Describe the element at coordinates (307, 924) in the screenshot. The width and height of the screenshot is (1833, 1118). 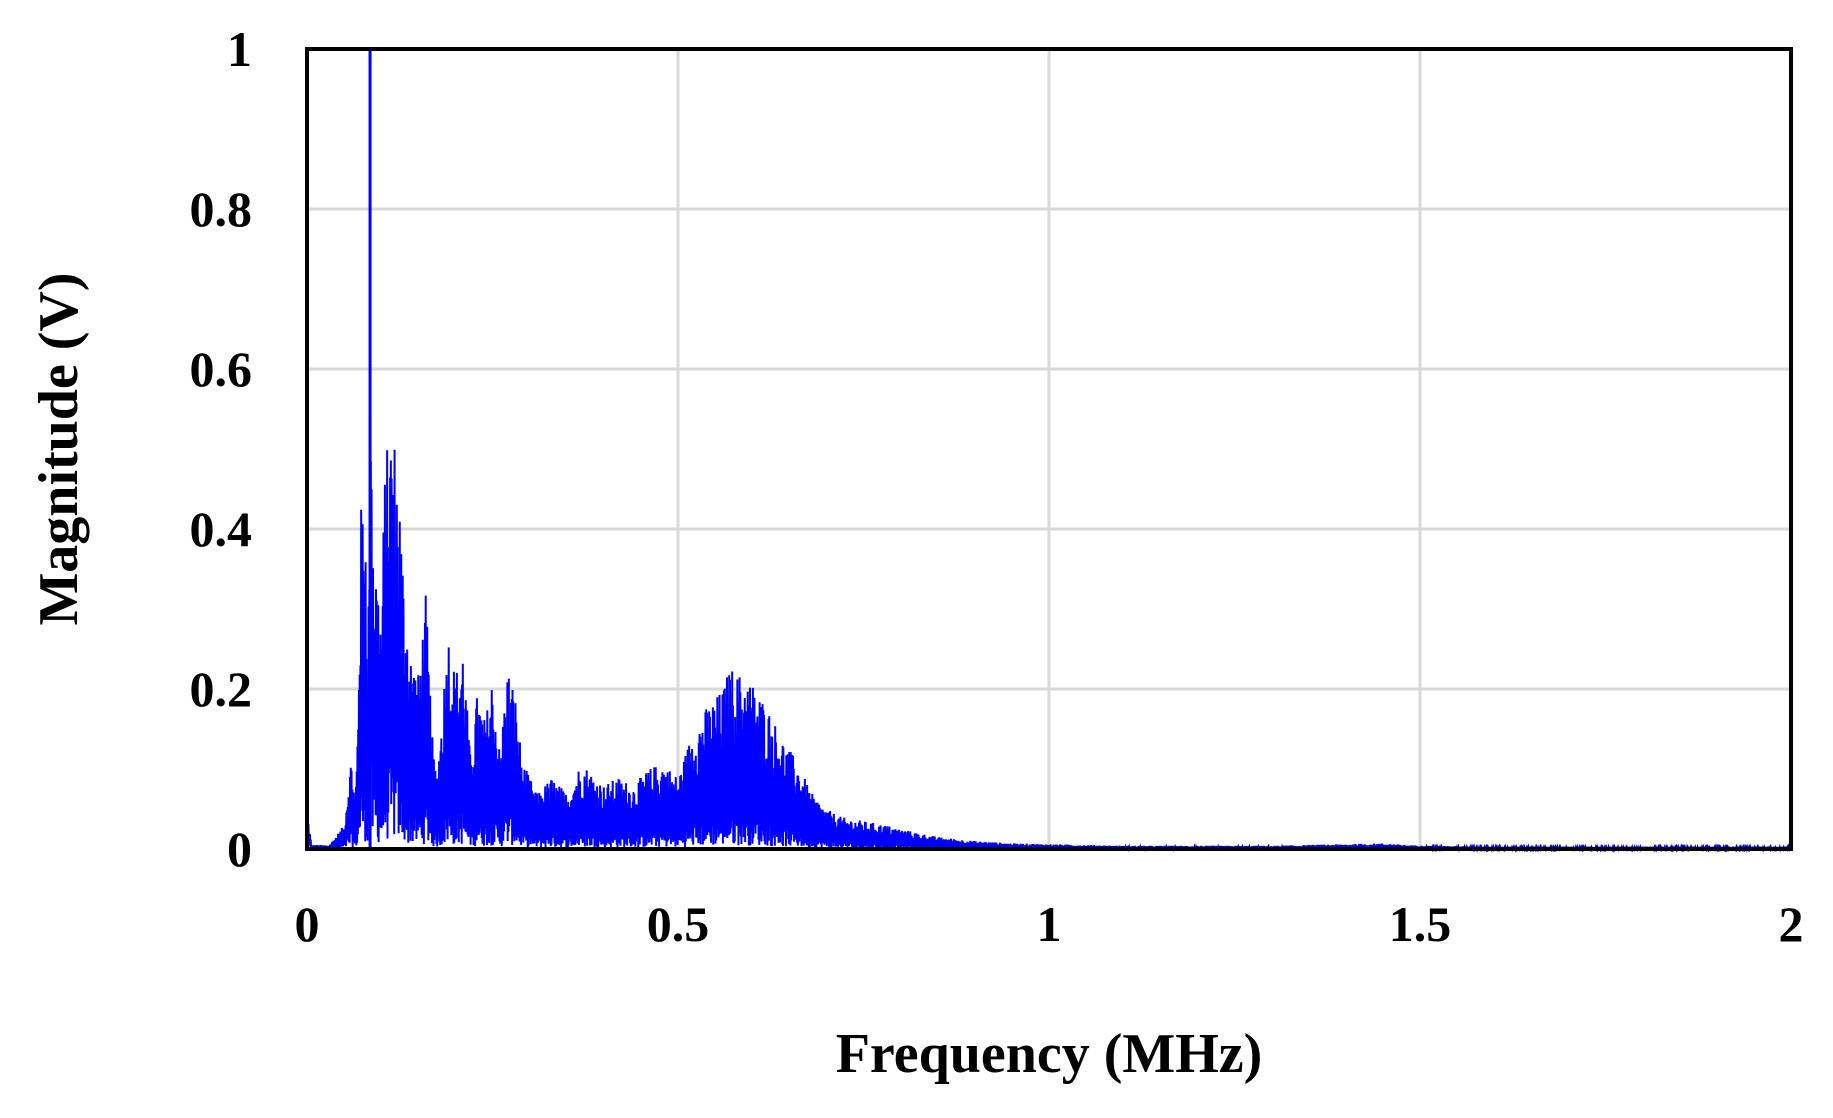
I see `x-tick-label: 0` at that location.